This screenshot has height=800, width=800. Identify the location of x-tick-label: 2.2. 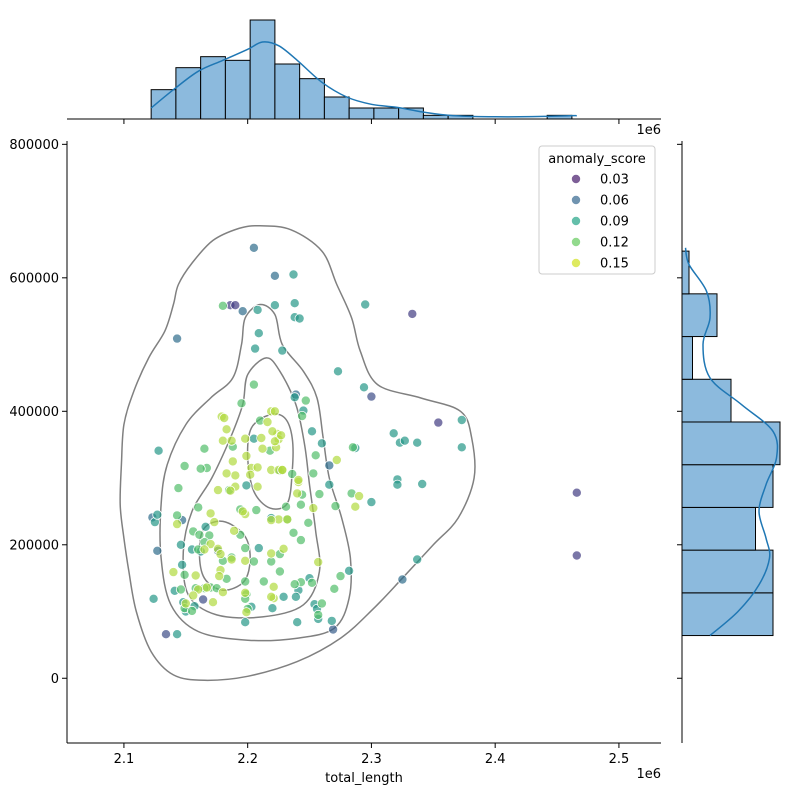
(247, 759).